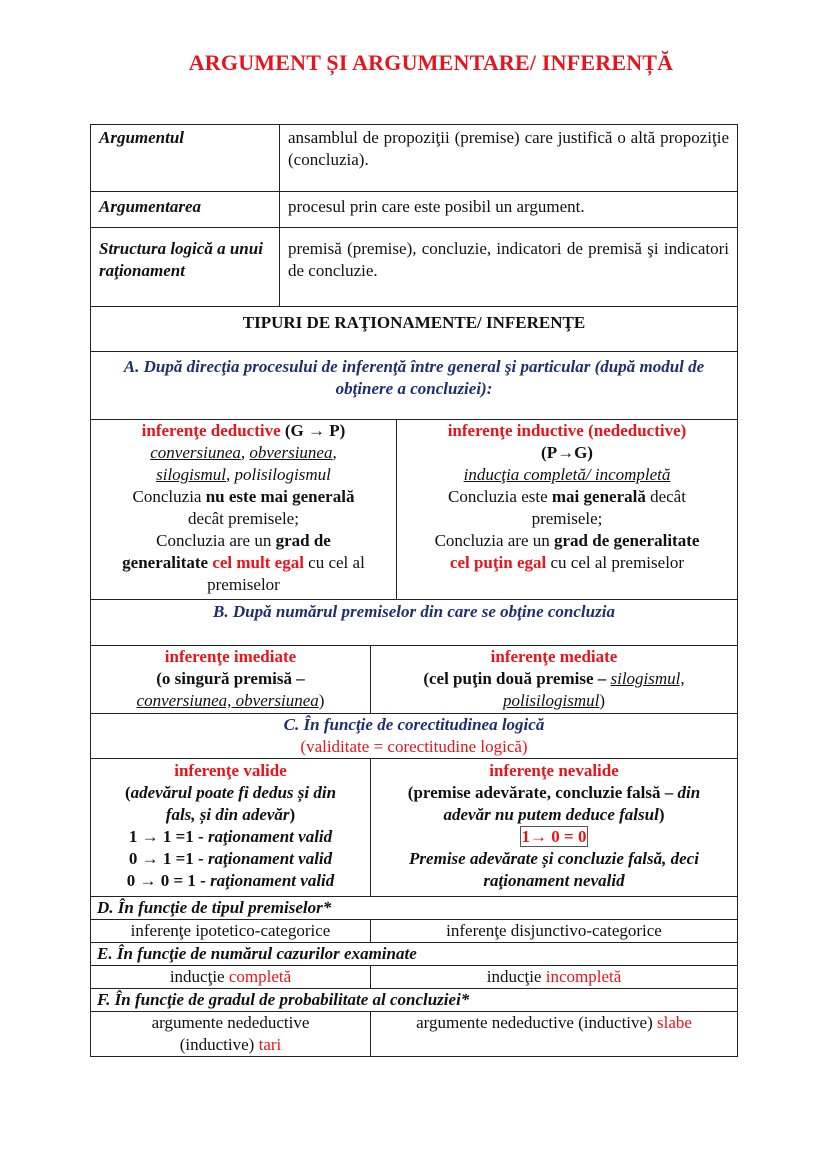  I want to click on text-line: inducţie completă, so click(230, 977).